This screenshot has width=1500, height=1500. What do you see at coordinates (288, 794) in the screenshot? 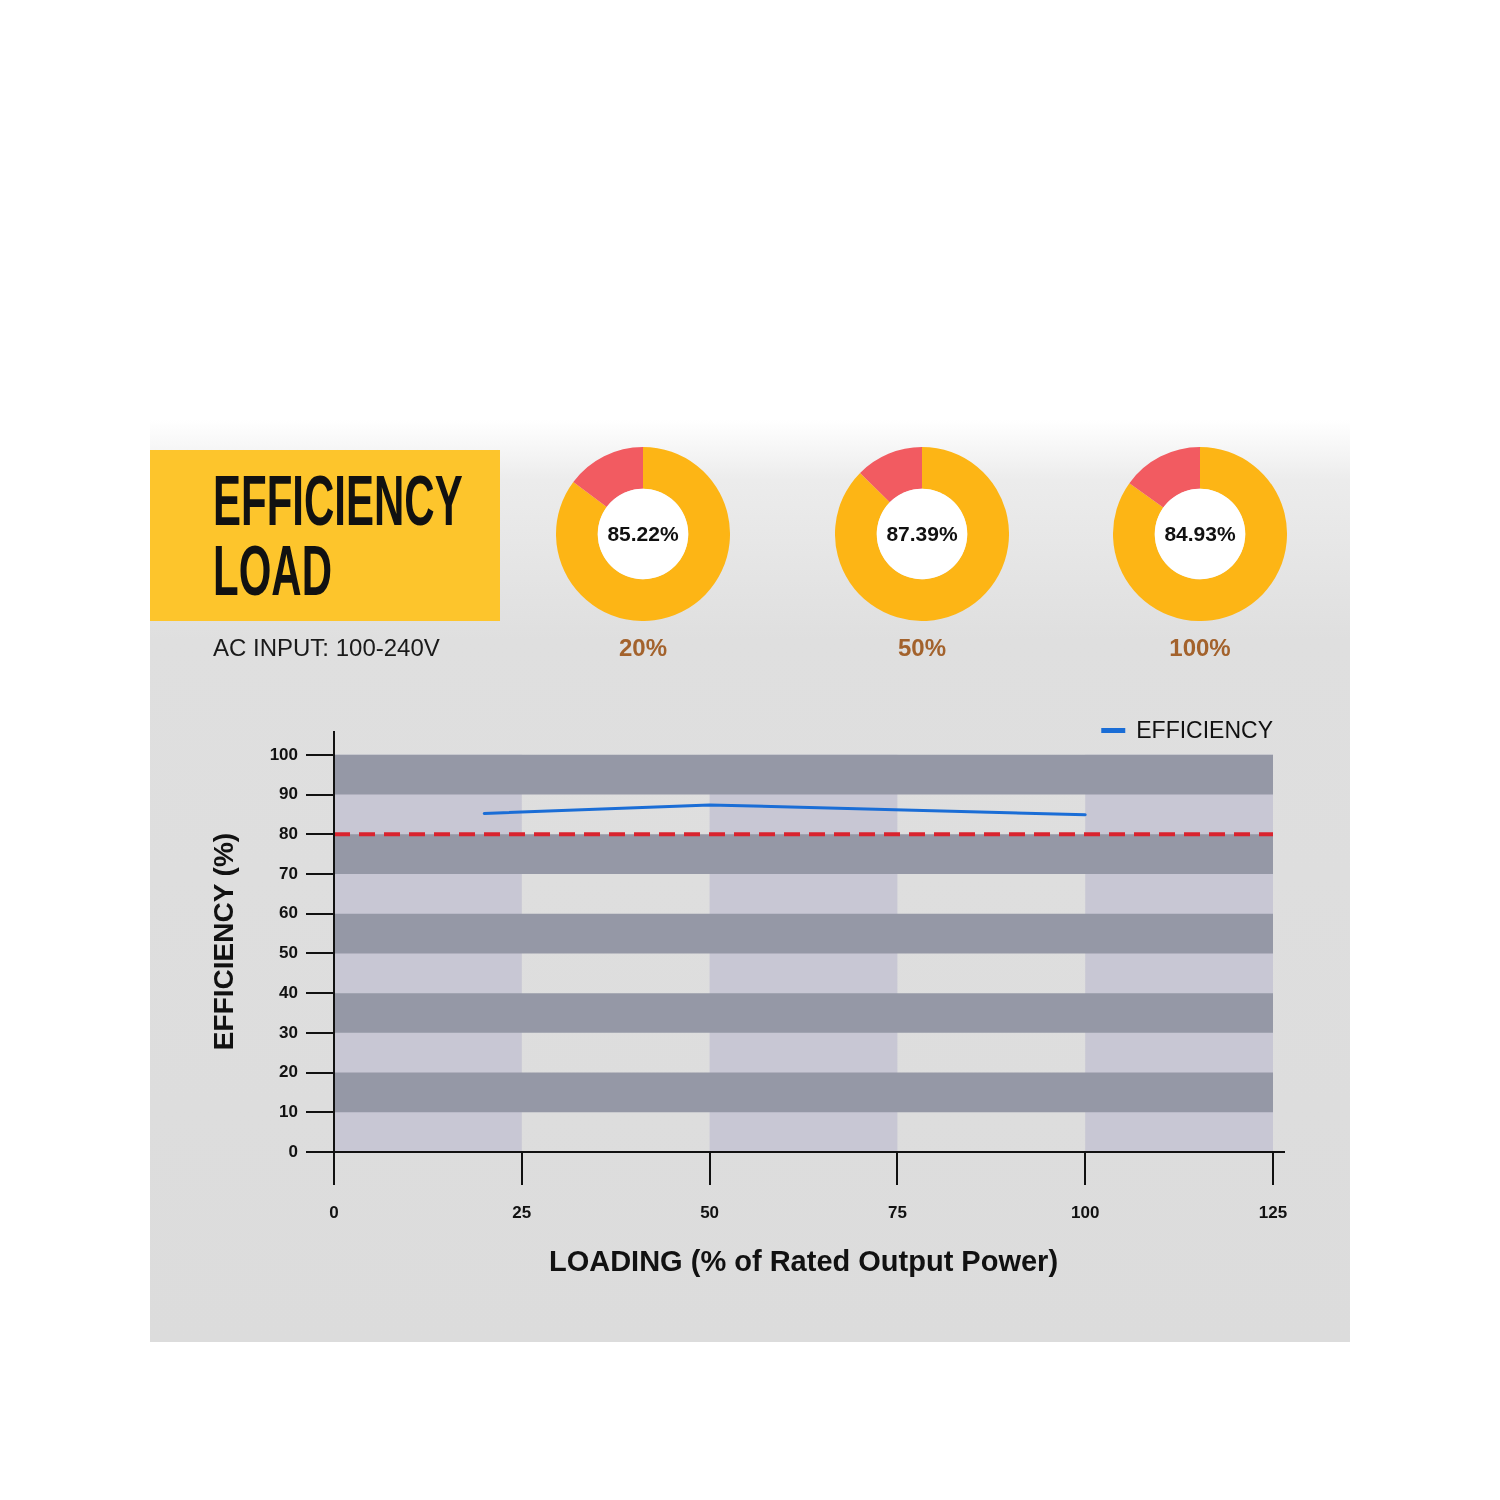
I see `y-tick-label: 90` at bounding box center [288, 794].